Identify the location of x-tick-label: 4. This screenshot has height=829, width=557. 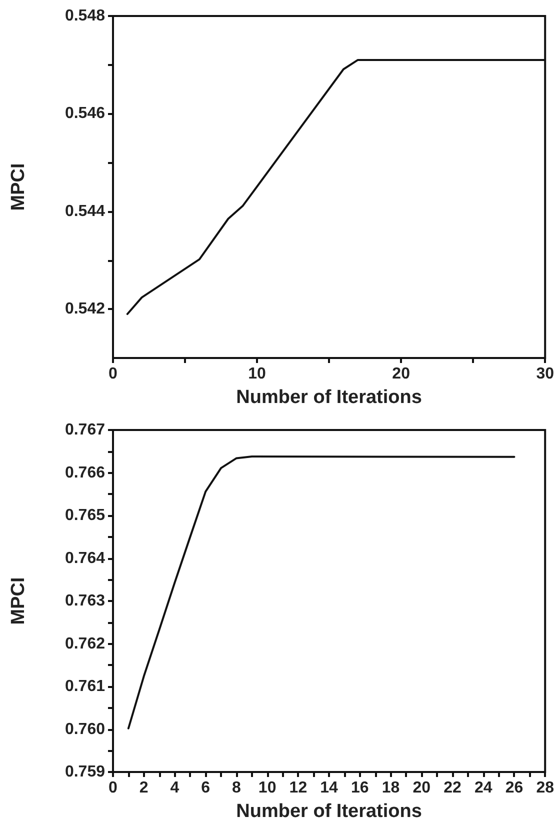
(175, 788).